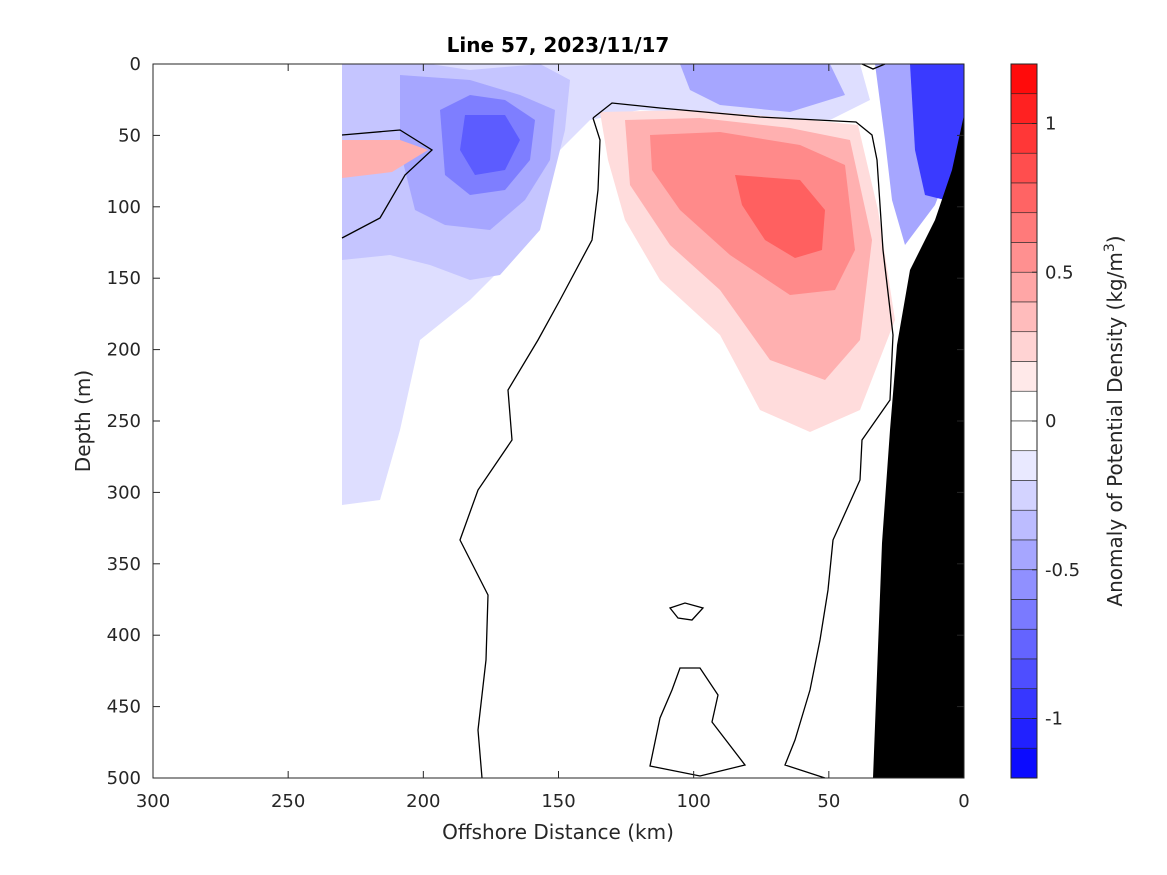 Image resolution: width=1167 pixels, height=875 pixels. Describe the element at coordinates (153, 801) in the screenshot. I see `x-tick-label: 300` at that location.